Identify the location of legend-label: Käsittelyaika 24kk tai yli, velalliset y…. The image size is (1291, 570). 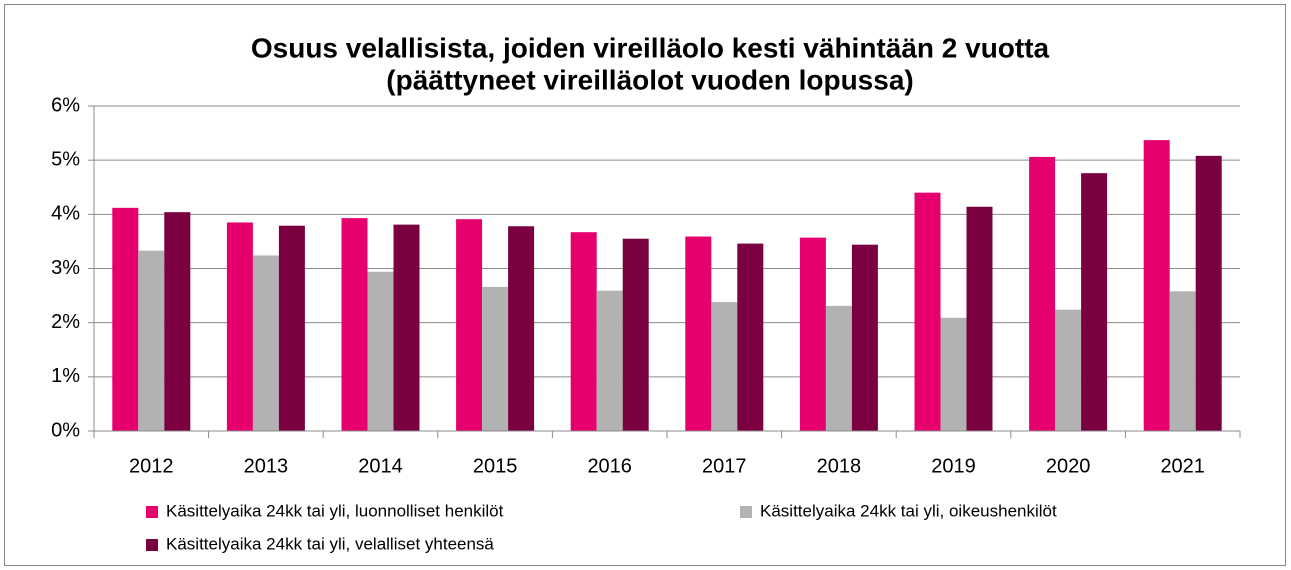
(330, 543).